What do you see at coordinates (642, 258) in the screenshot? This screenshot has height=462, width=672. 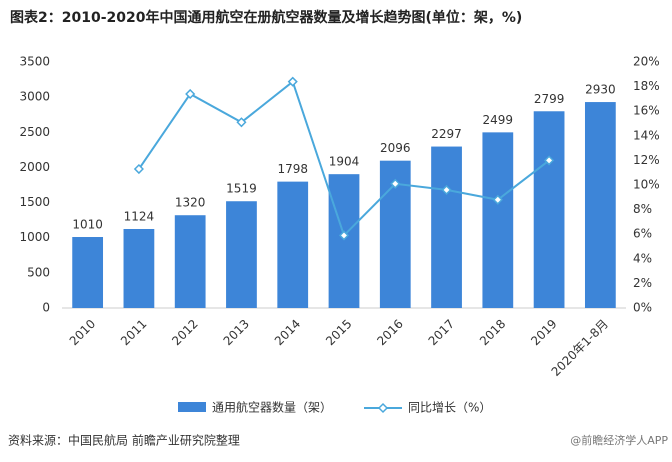 I see `y2-tick-label: 4%` at bounding box center [642, 258].